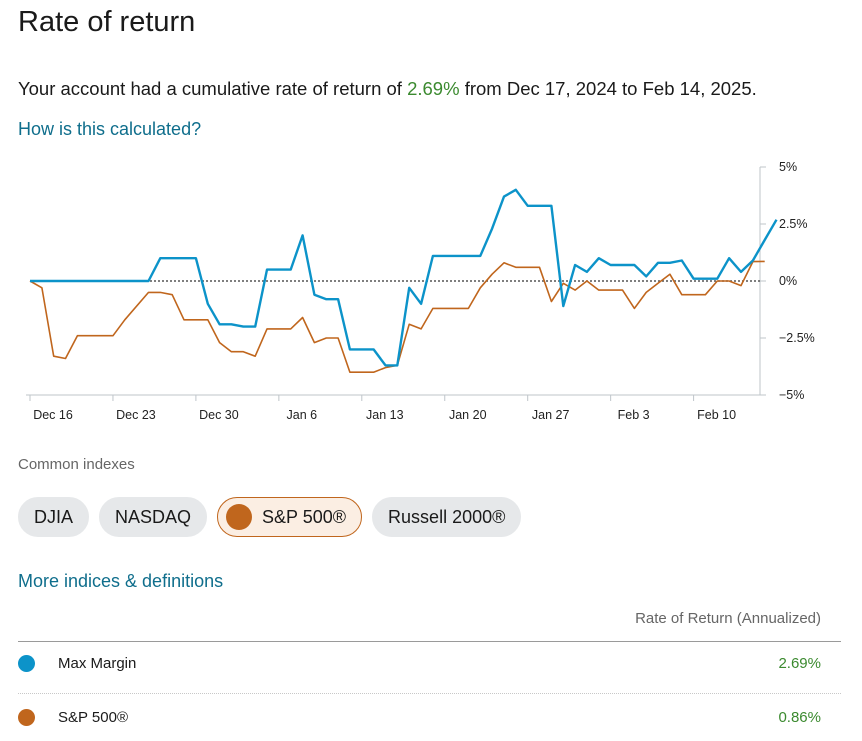 Image resolution: width=862 pixels, height=741 pixels. I want to click on index-selector: DJIA NASDAQ S&P 500® Russell 2000®, so click(270, 517).